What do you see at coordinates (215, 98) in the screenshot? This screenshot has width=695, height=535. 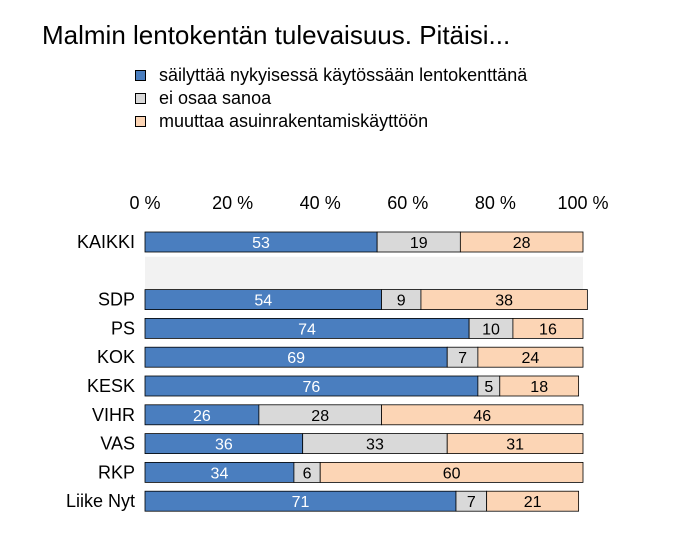 I see `legend-label-ei-osaa: ei osaa sanoa` at bounding box center [215, 98].